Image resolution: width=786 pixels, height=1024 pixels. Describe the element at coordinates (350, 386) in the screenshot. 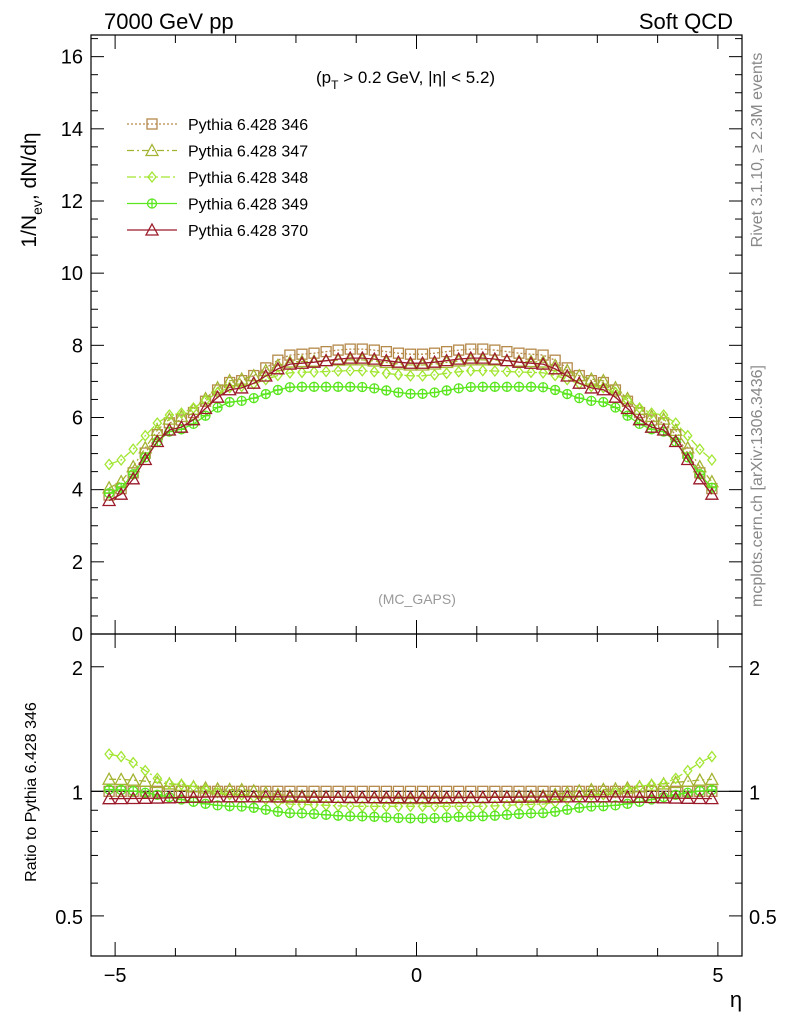

I see `main-series-3-point-20-cross` at that location.